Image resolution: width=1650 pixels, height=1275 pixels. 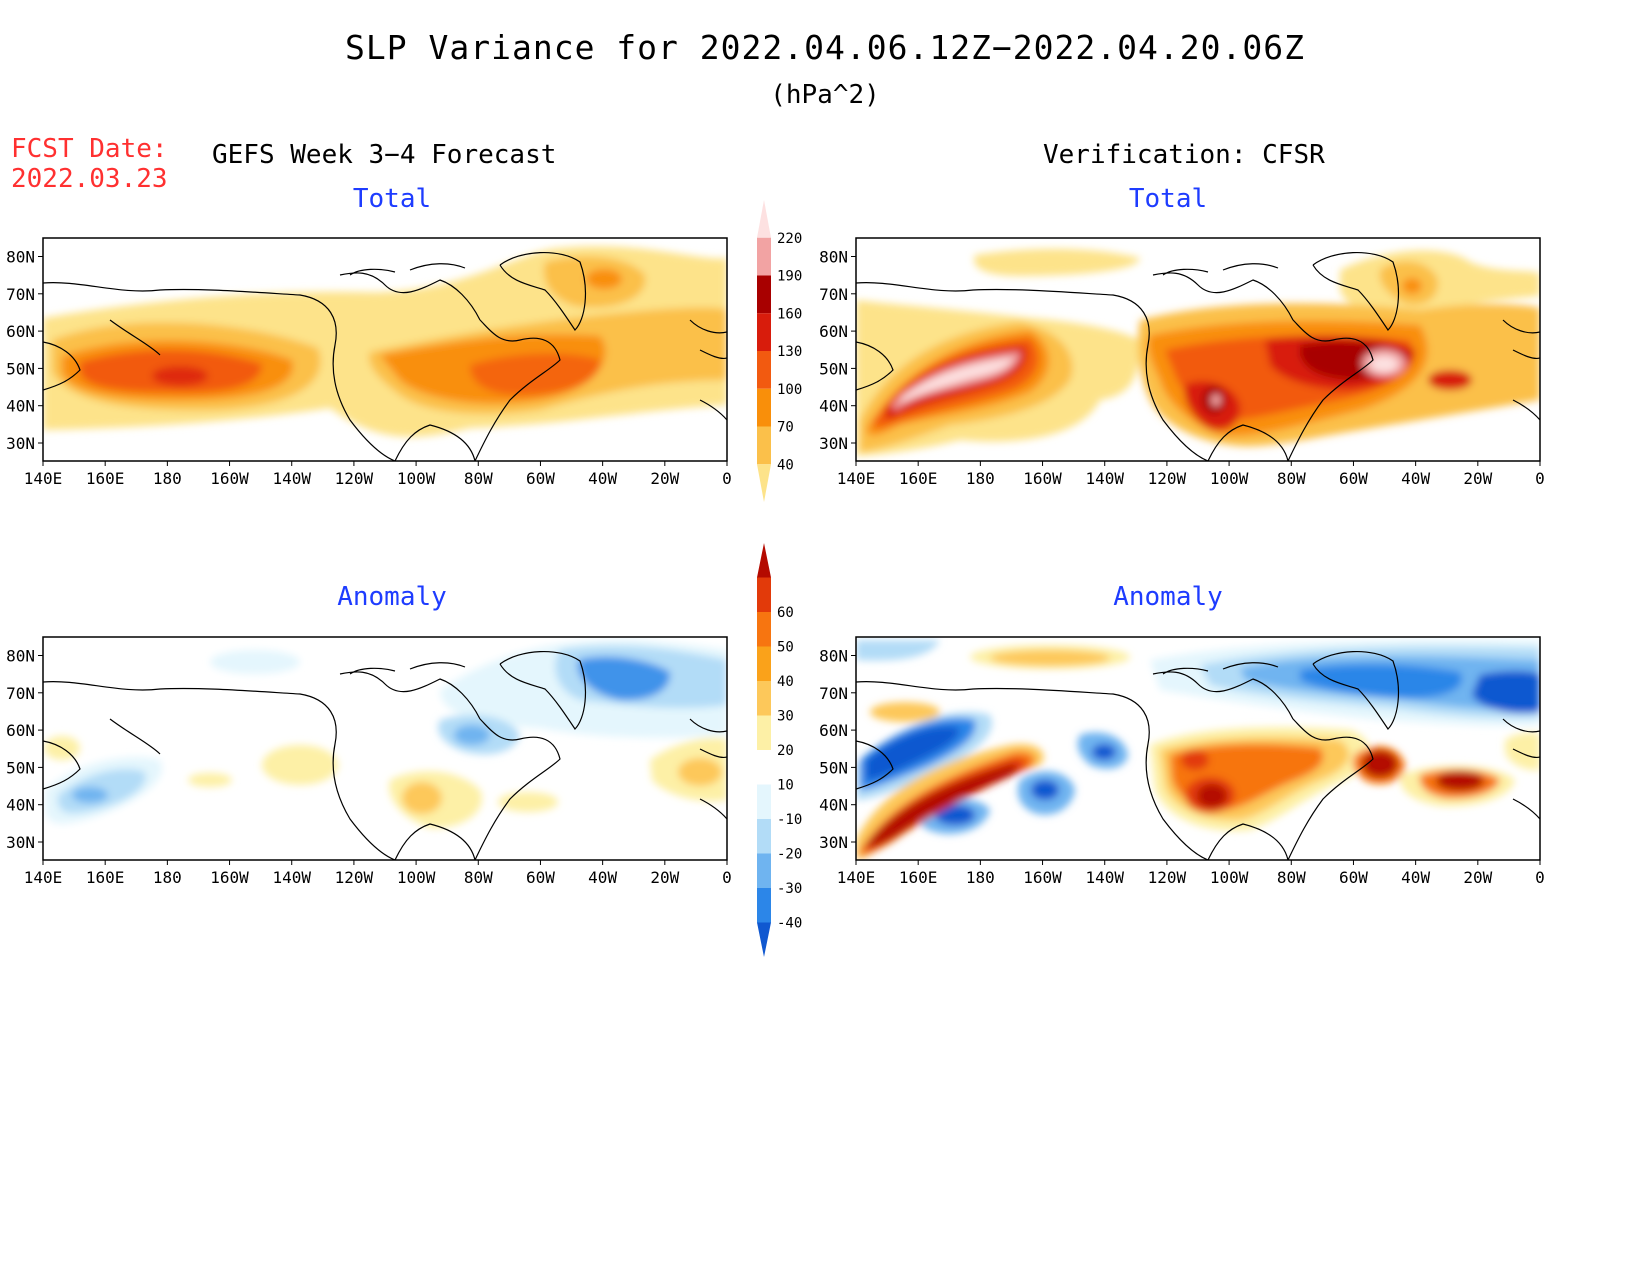 I want to click on colorbar-label: 220, so click(x=789, y=239).